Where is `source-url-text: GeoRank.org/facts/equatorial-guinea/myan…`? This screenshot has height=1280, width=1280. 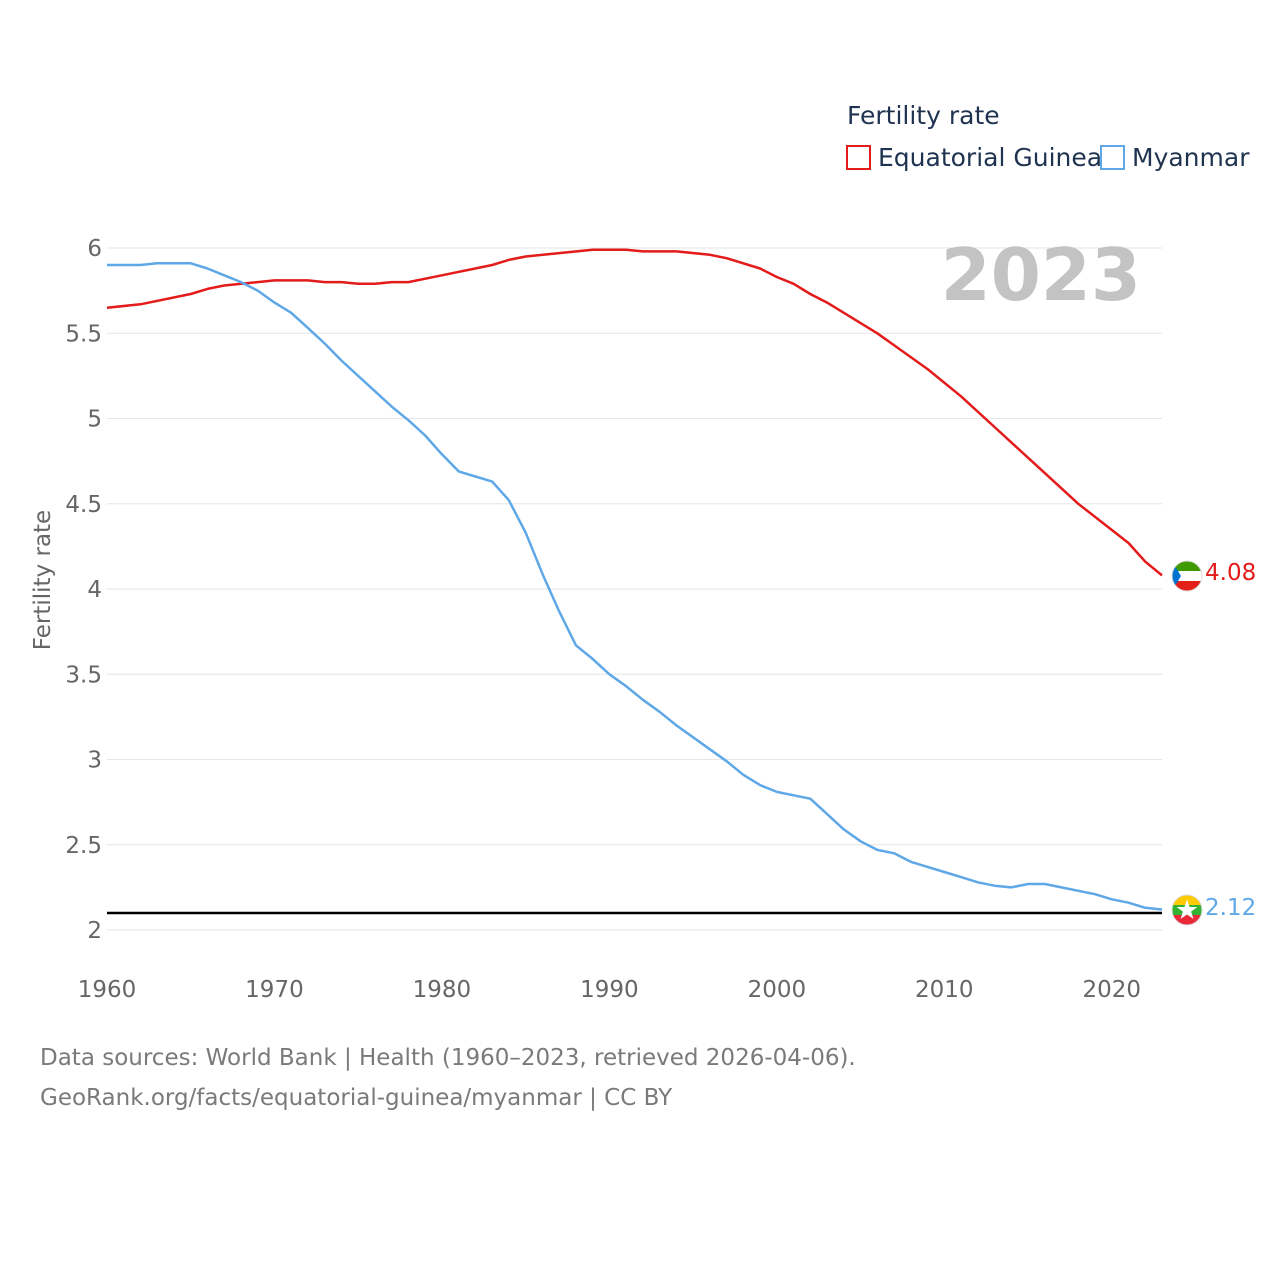
source-url-text: GeoRank.org/facts/equatorial-guinea/myan… is located at coordinates (356, 1098).